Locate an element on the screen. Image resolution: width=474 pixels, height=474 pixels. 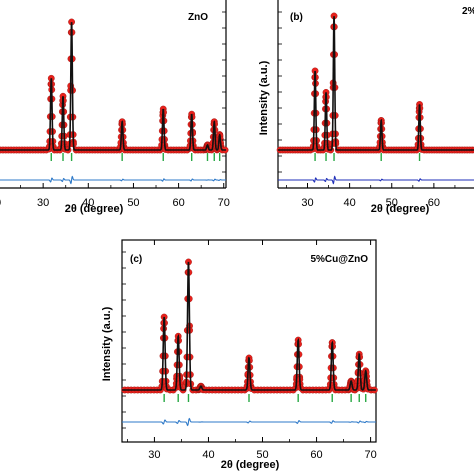
panel-c-xtick-label: 30 is located at coordinates (154, 455).